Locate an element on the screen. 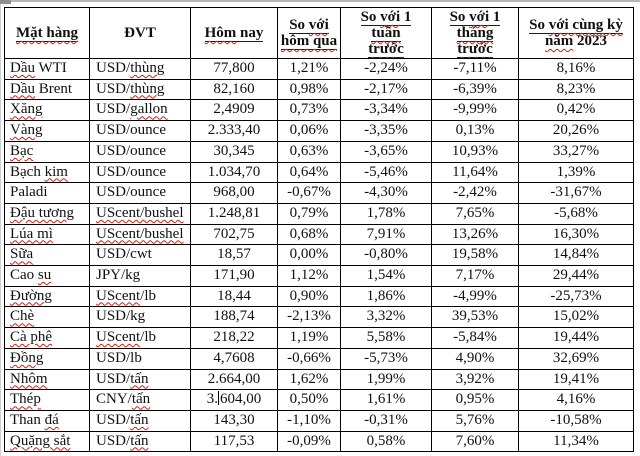  cell-vs-2023: 19,44% is located at coordinates (576, 338).